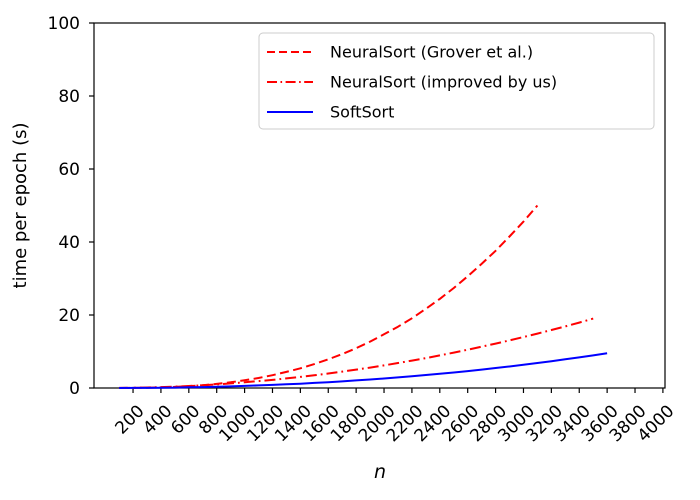  Describe the element at coordinates (69, 243) in the screenshot. I see `y-tick-label: 40` at that location.